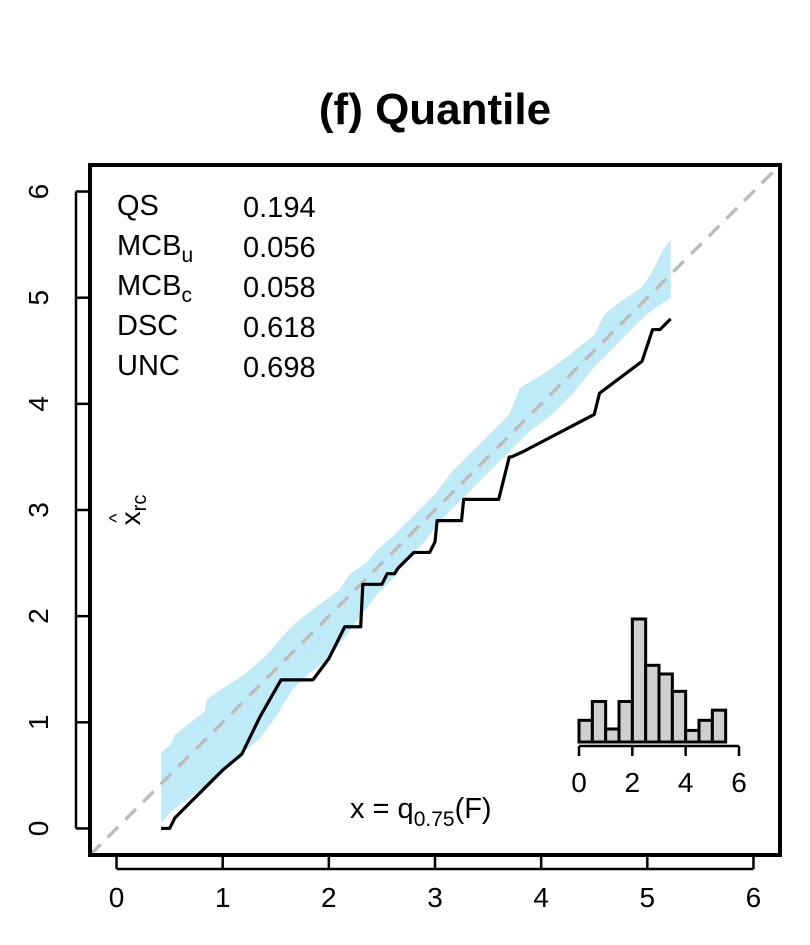 Image resolution: width=810 pixels, height=945 pixels. Describe the element at coordinates (754, 897) in the screenshot. I see `x-tick-label-6: 6` at that location.